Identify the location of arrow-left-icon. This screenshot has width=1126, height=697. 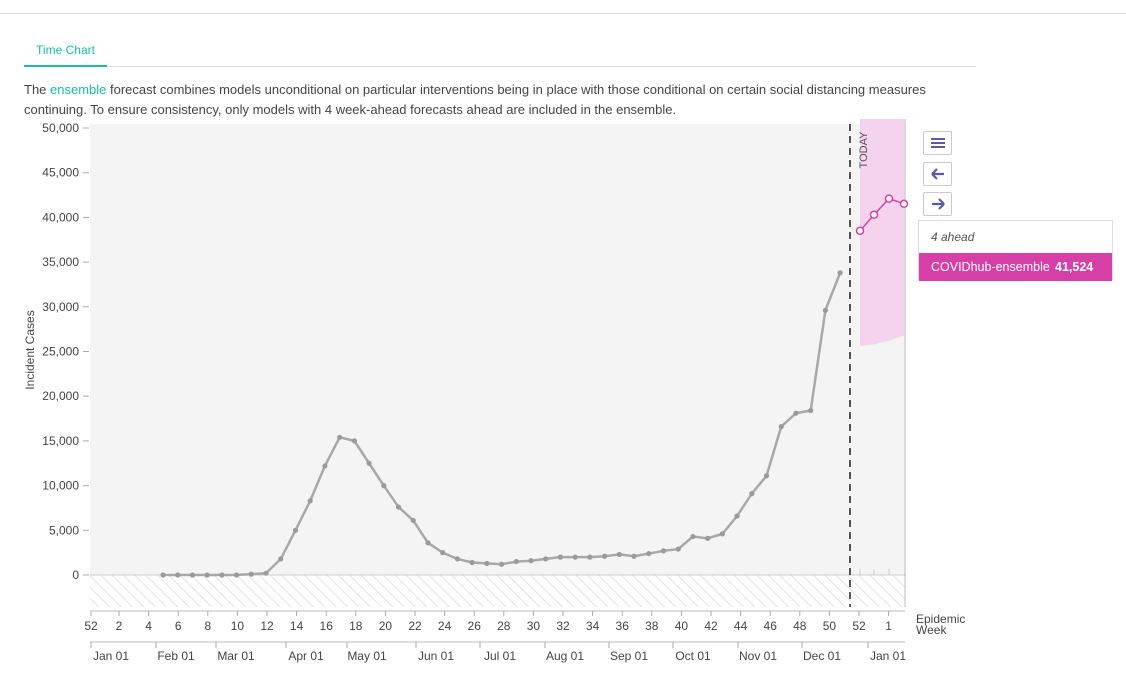
(937, 174).